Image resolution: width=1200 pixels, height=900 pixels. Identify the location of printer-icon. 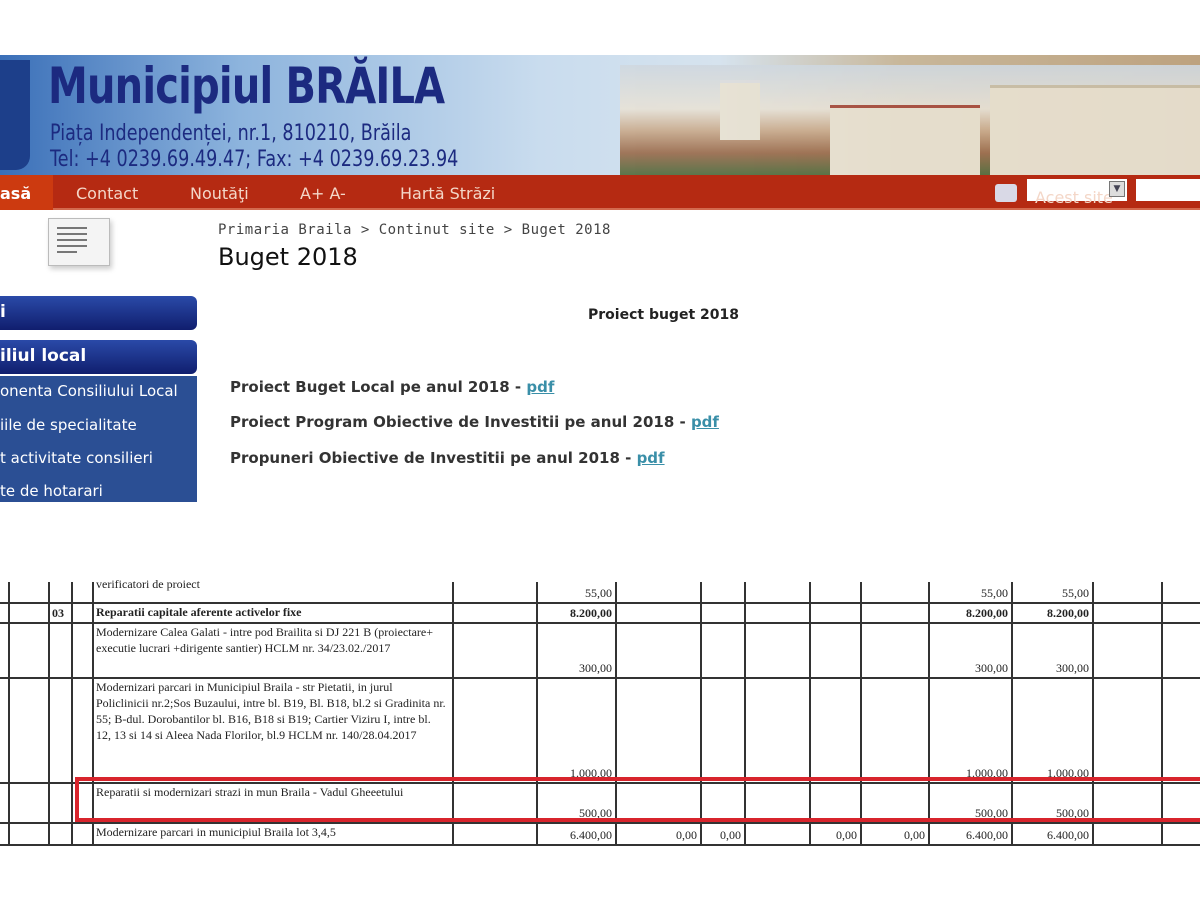
(1006, 193).